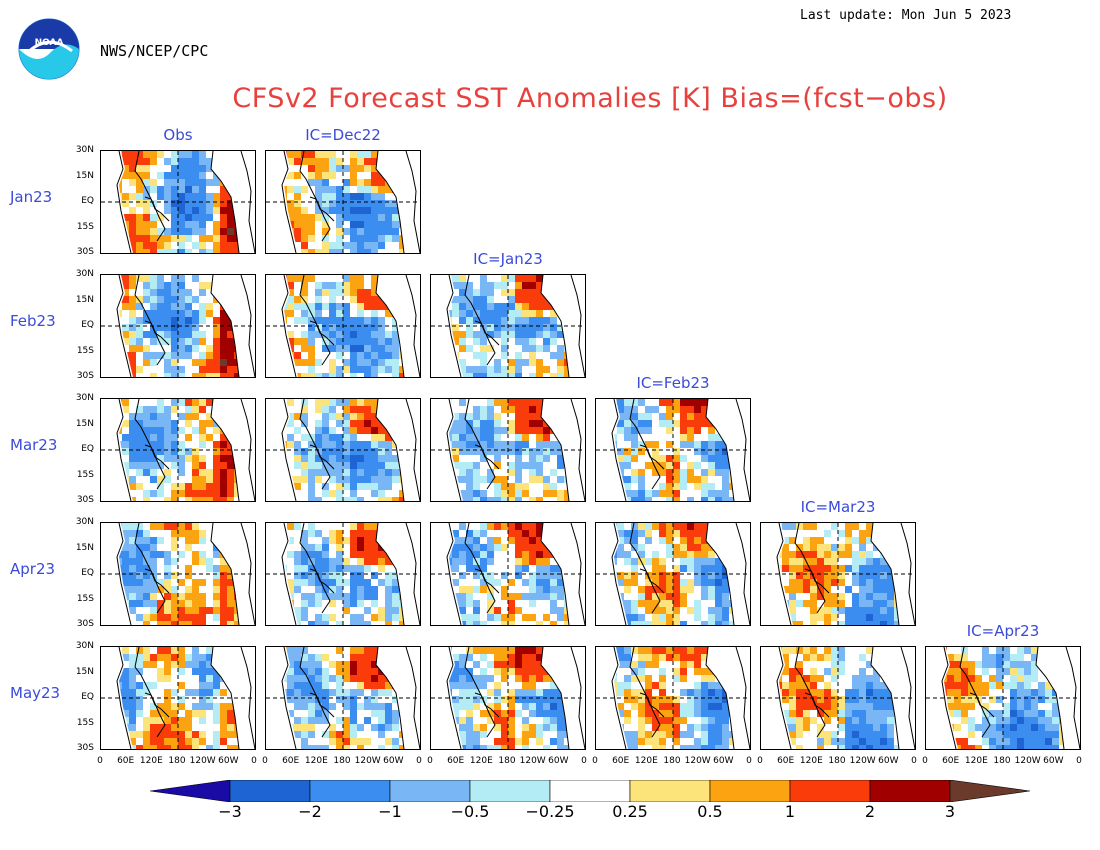 Image resolution: width=1100 pixels, height=850 pixels. What do you see at coordinates (154, 51) in the screenshot?
I see `org-label: NWS/NCEP/CPC` at bounding box center [154, 51].